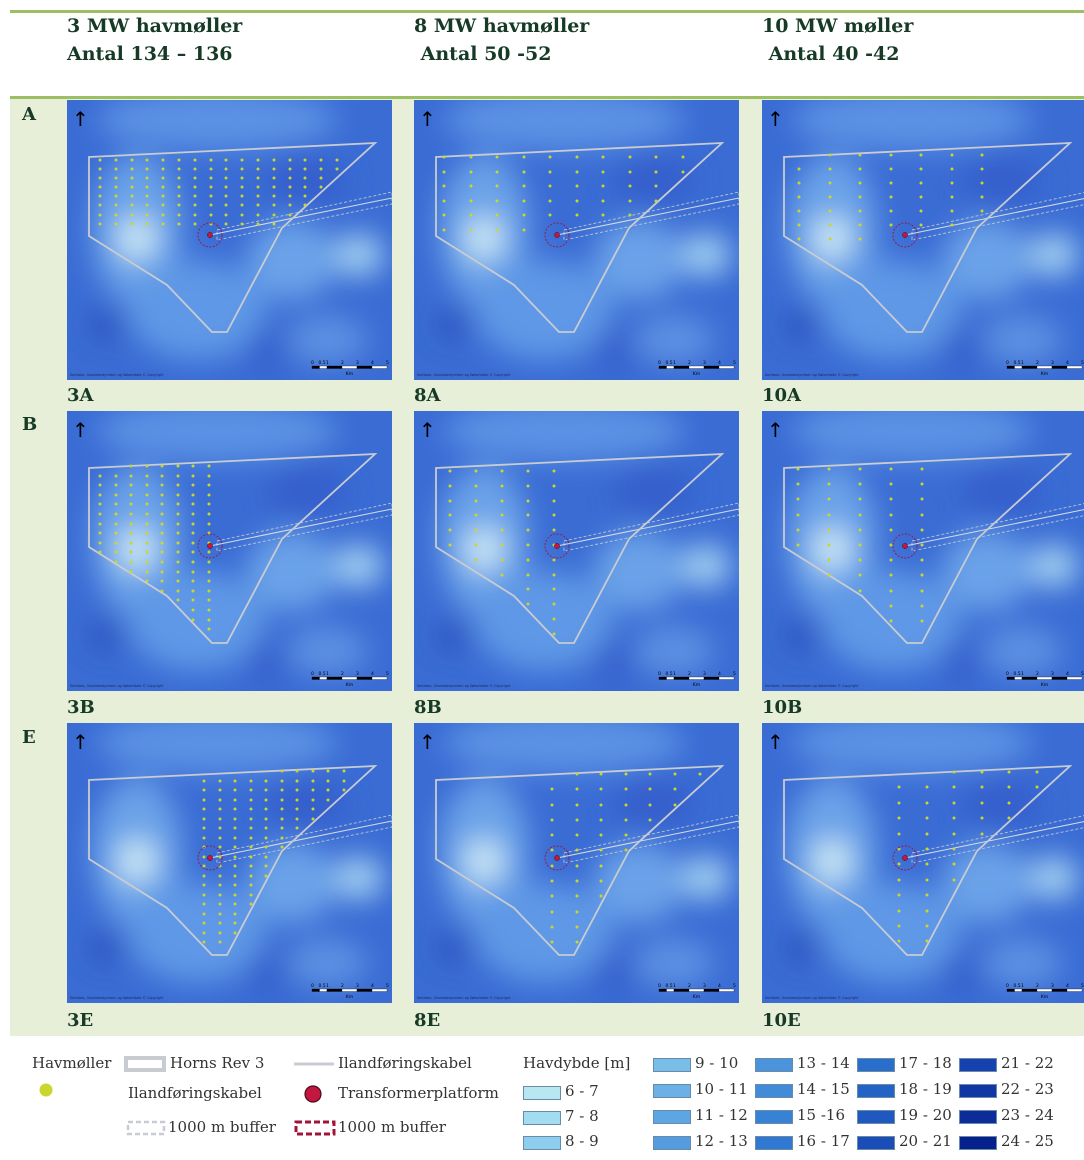  I want to click on depth-swatch, so click(542, 1143).